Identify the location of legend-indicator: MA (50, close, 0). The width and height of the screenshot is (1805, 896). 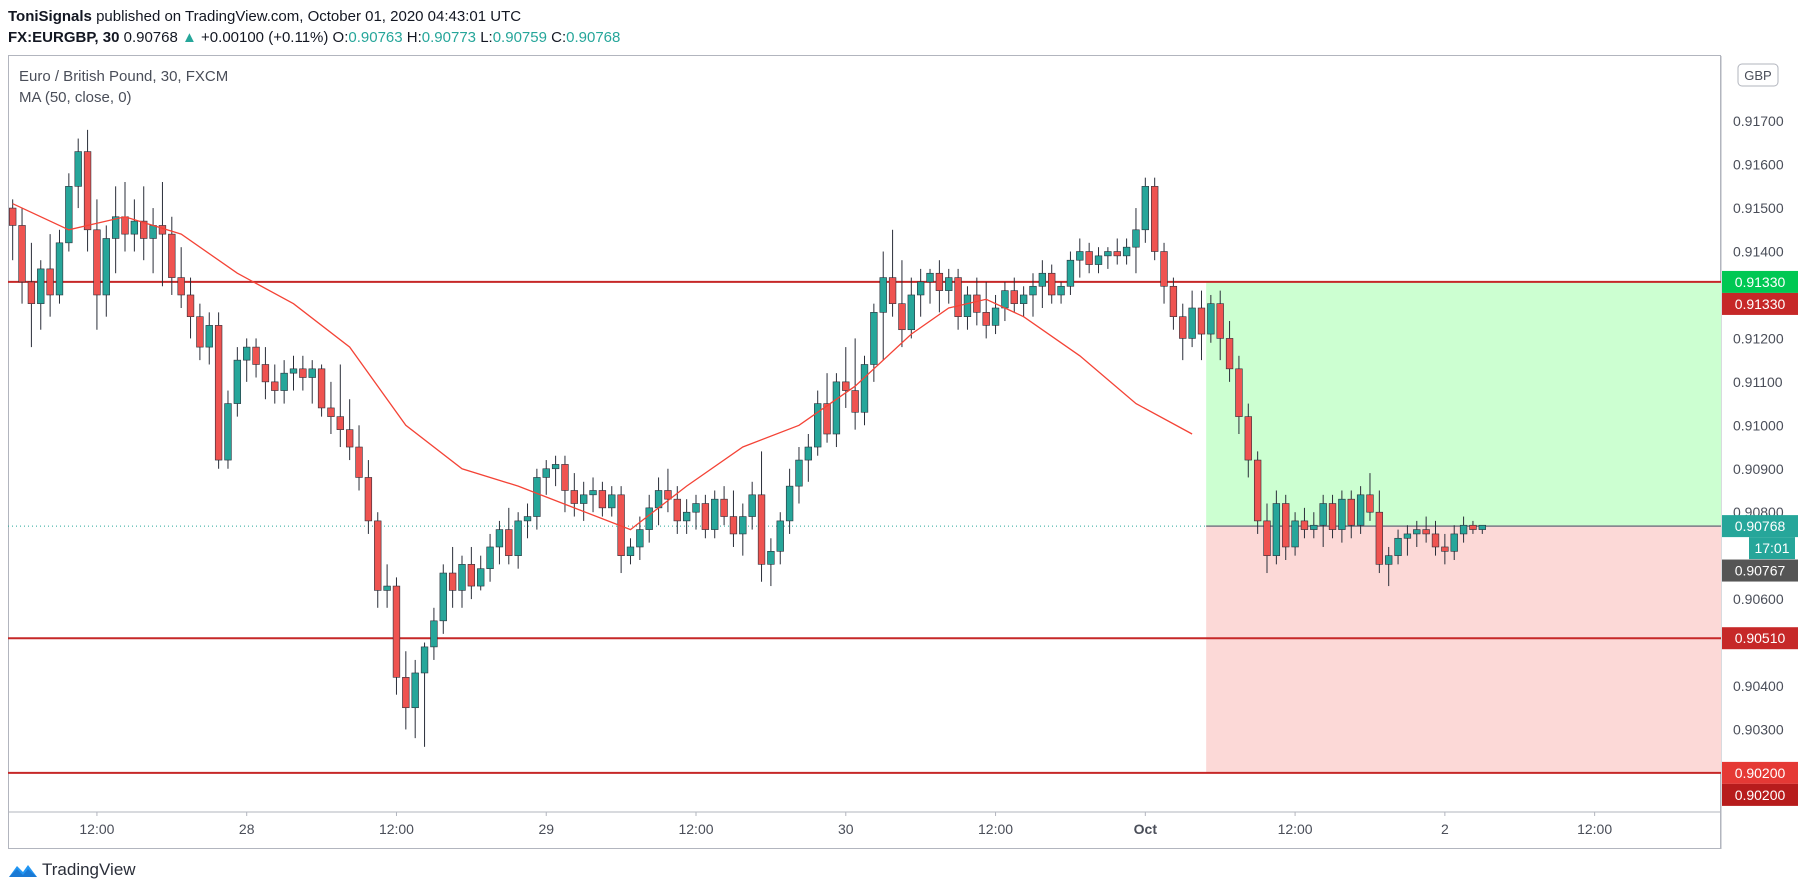
(75, 97).